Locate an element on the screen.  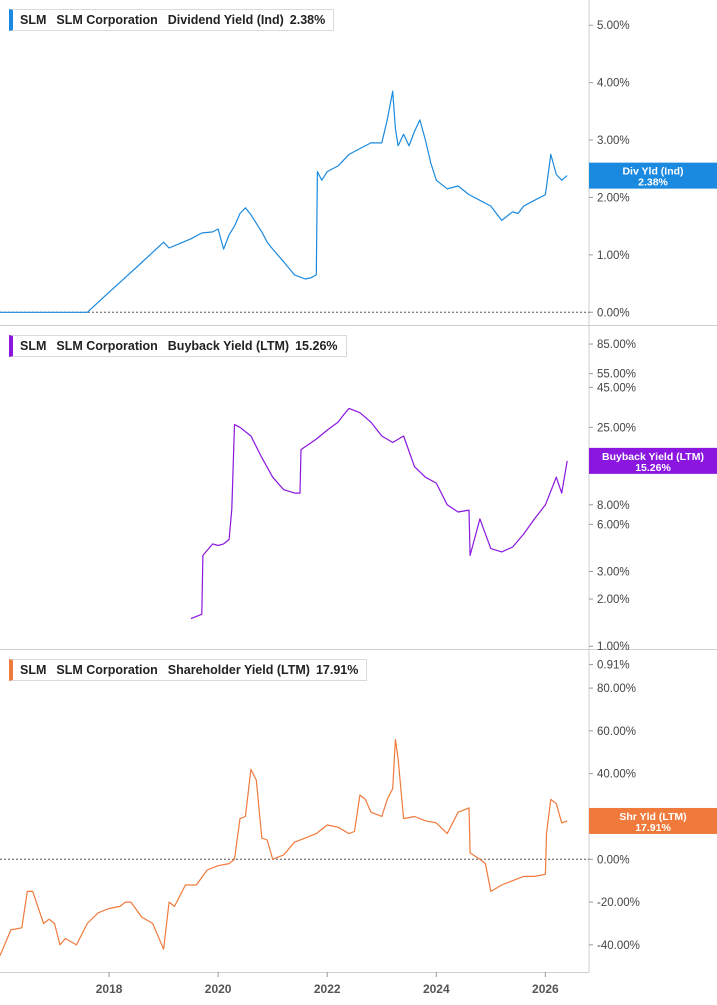
value-tag-value: 2.38% is located at coordinates (653, 183).